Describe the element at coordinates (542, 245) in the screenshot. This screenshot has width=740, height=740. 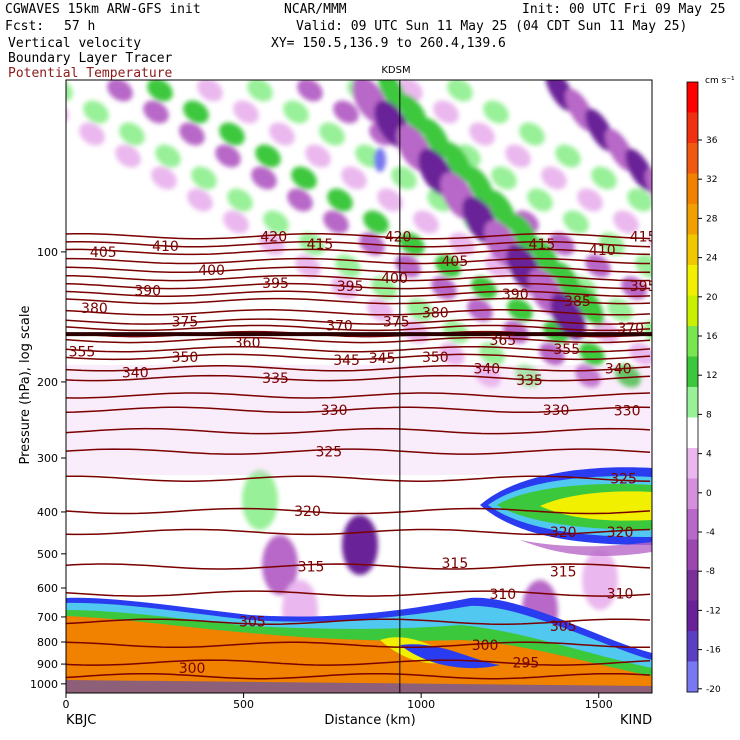
I see `theta-label: 415` at that location.